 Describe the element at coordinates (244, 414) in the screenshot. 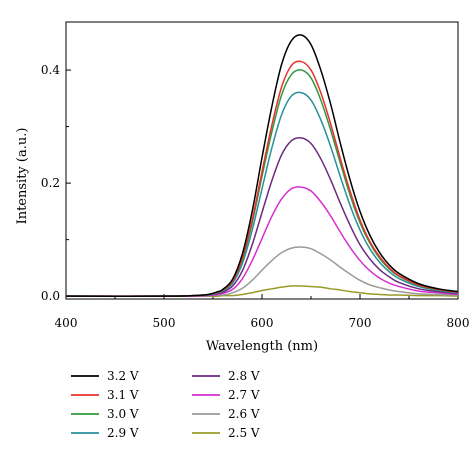

I see `legend-label-6: 2.6 V` at that location.